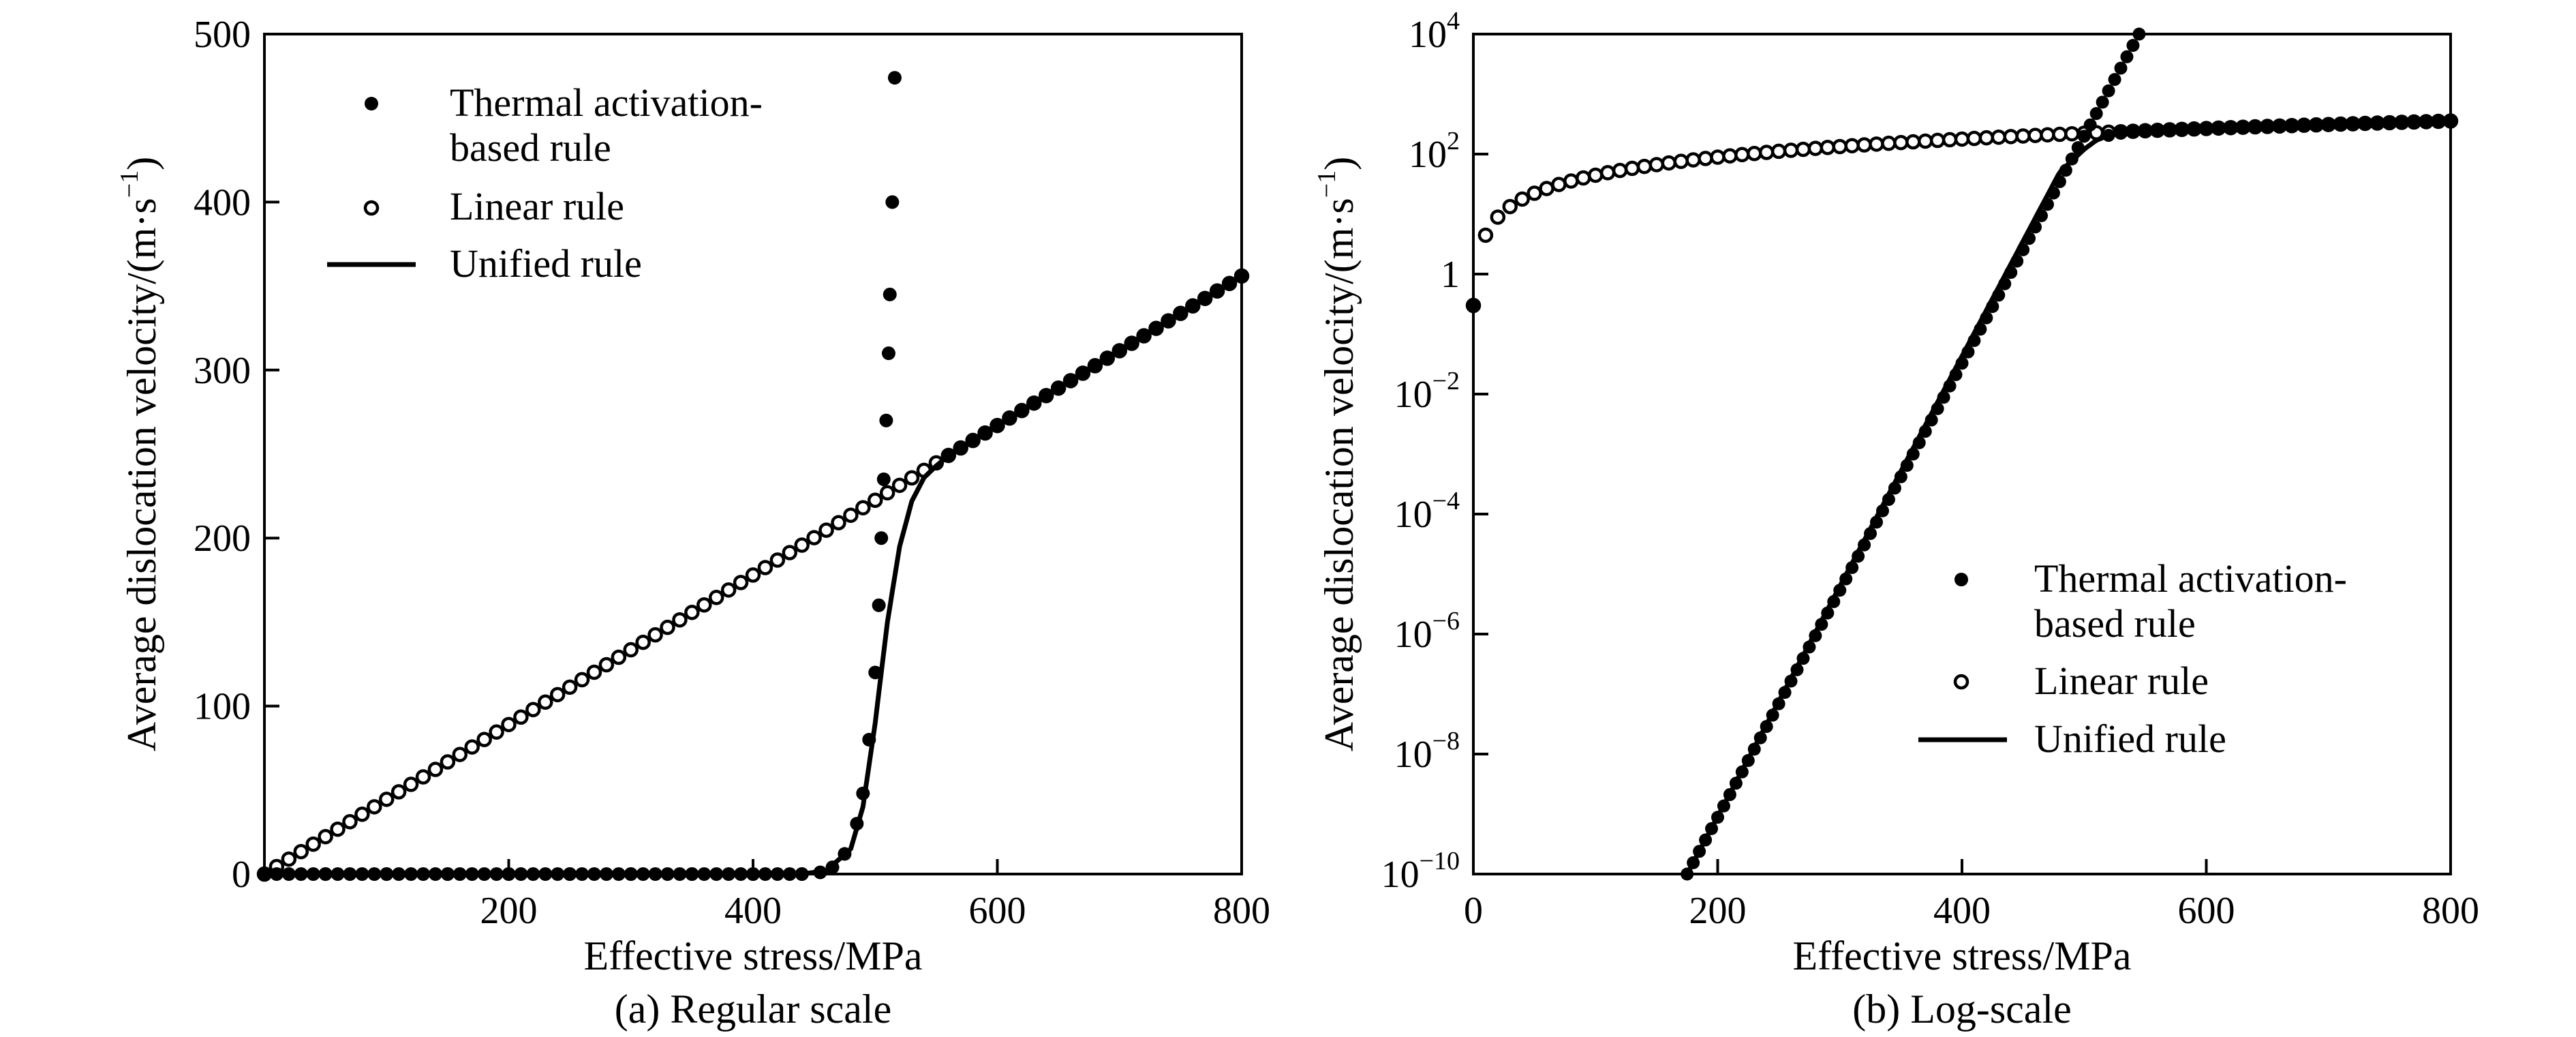 This screenshot has height=1037, width=2576. I want to click on panel-a-ylabel: Average dislocation velocity/(m·s−1), so click(139, 454).